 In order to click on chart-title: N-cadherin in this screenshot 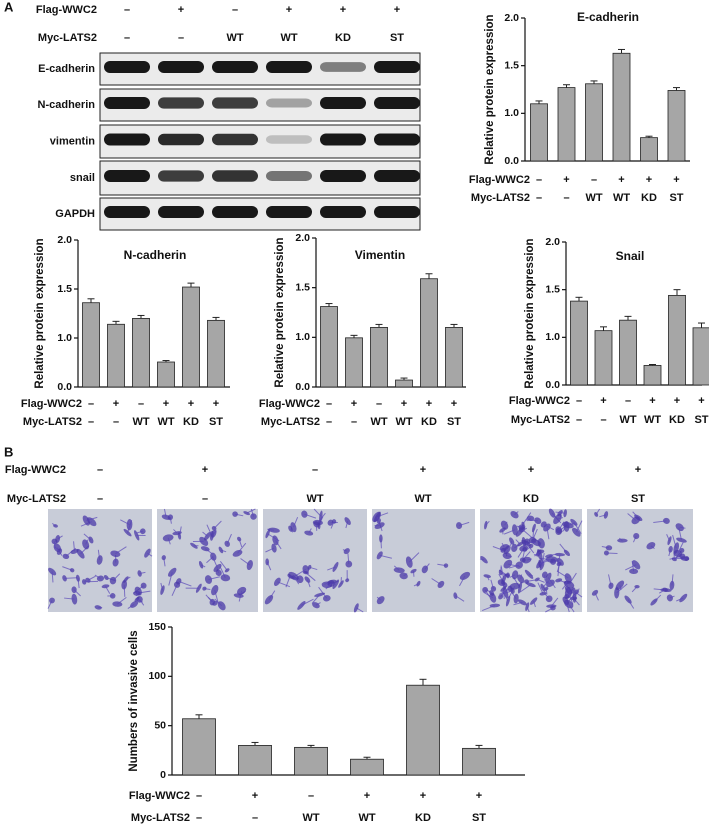, I will do `click(155, 255)`.